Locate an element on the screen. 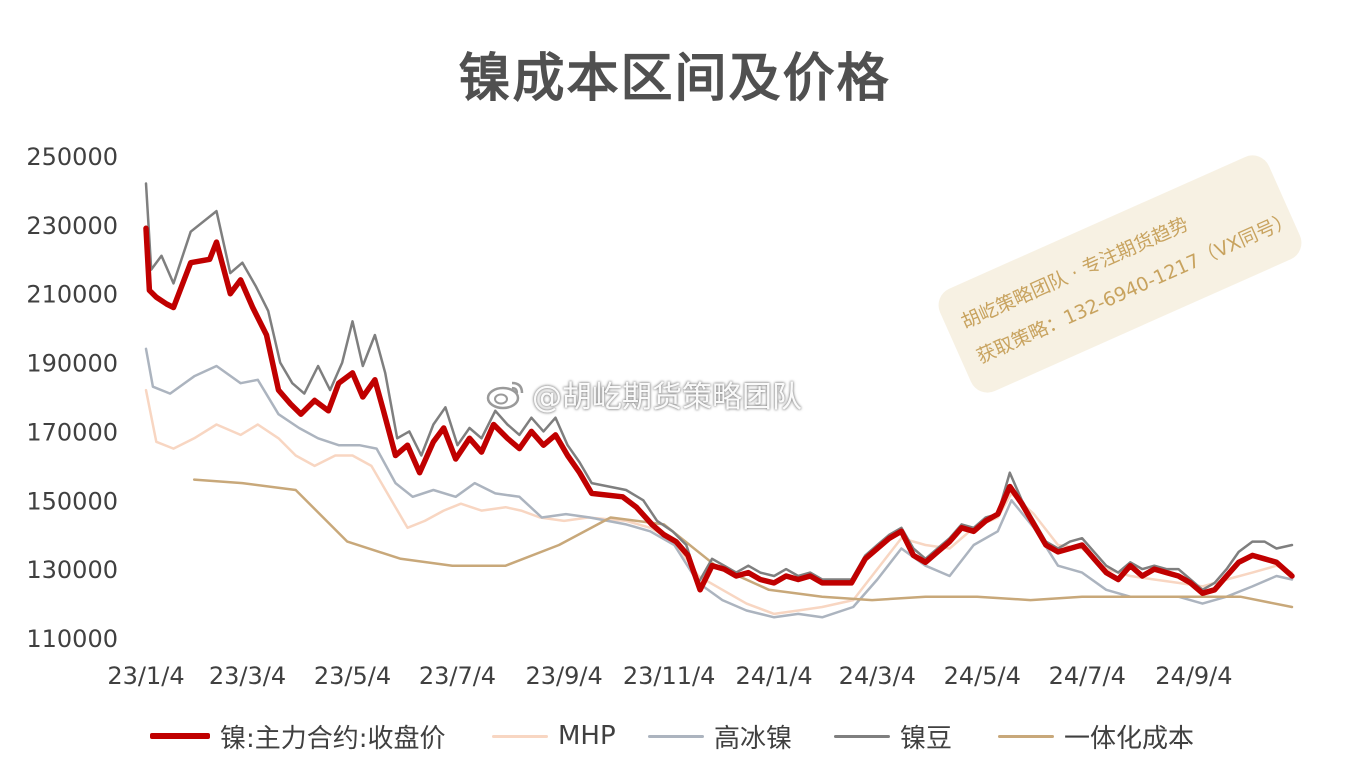 This screenshot has width=1349, height=782. legend-item: 高冰镍 is located at coordinates (720, 736).